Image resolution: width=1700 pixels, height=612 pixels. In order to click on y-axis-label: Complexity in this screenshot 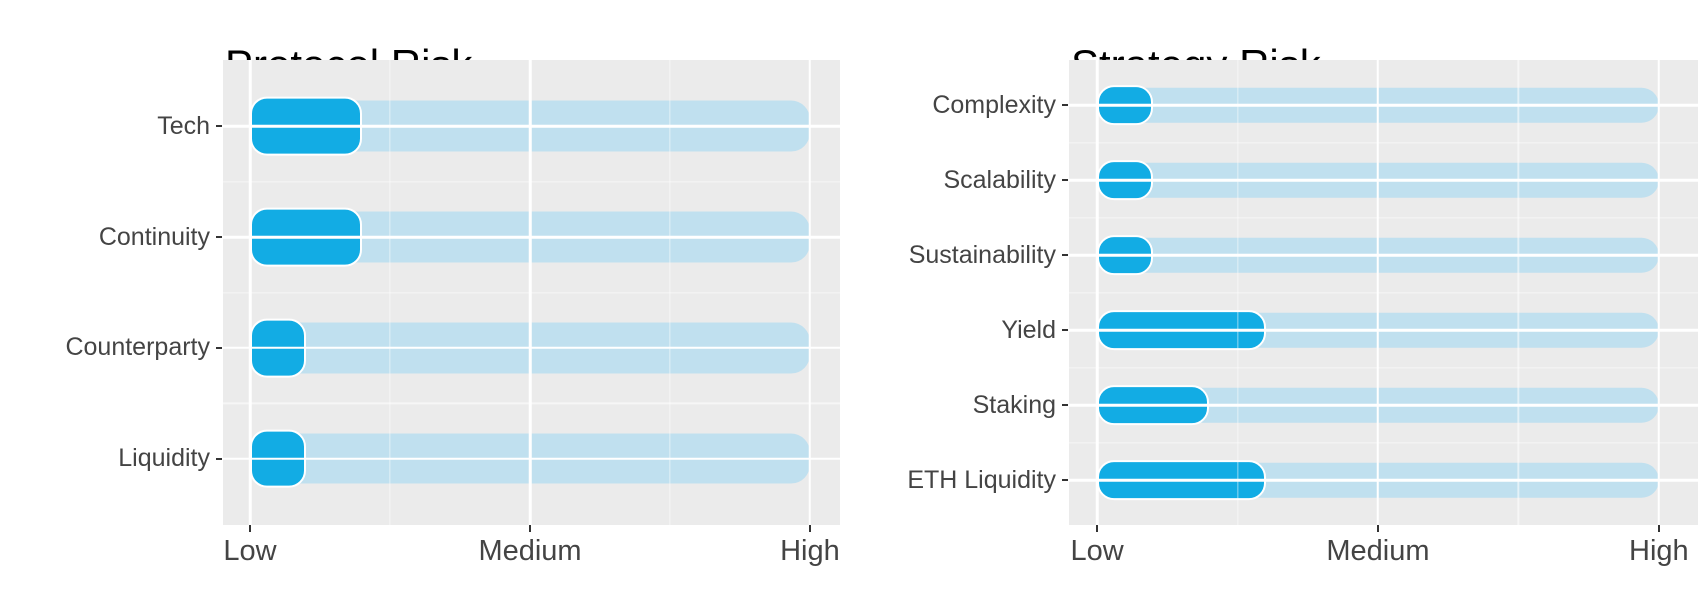, I will do `click(994, 104)`.